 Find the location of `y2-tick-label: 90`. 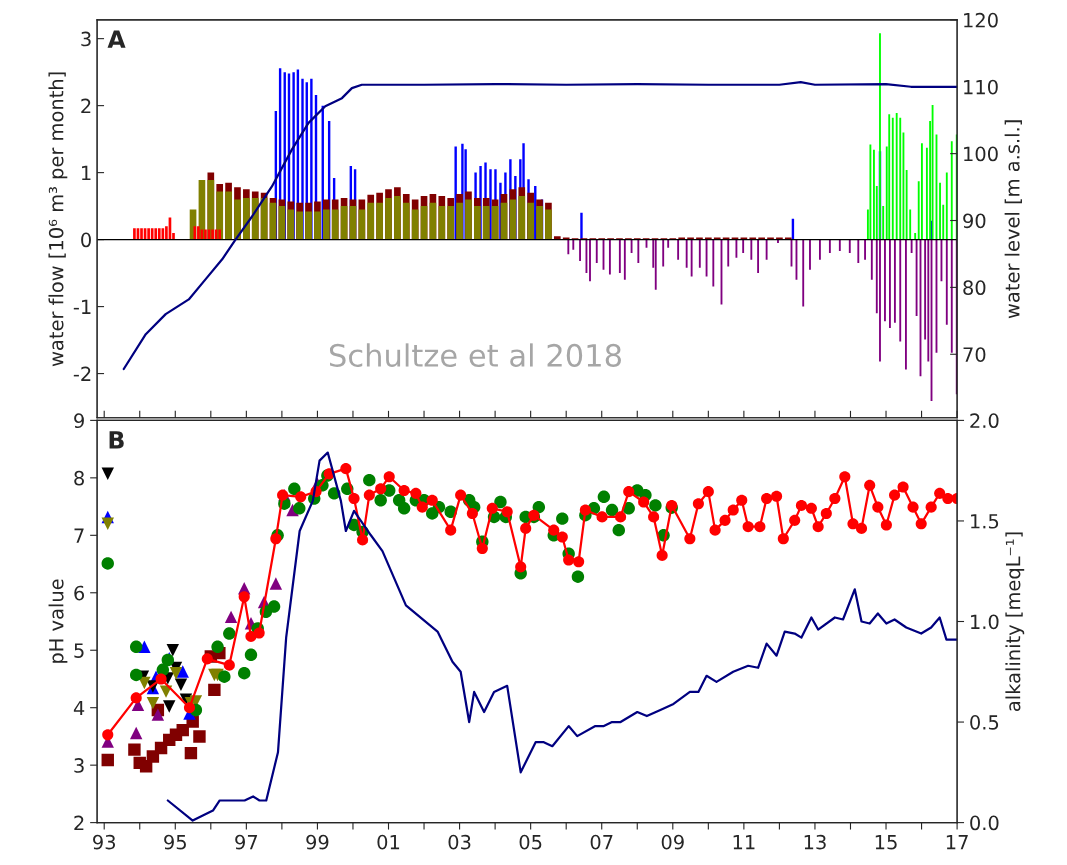

y2-tick-label: 90 is located at coordinates (974, 221).